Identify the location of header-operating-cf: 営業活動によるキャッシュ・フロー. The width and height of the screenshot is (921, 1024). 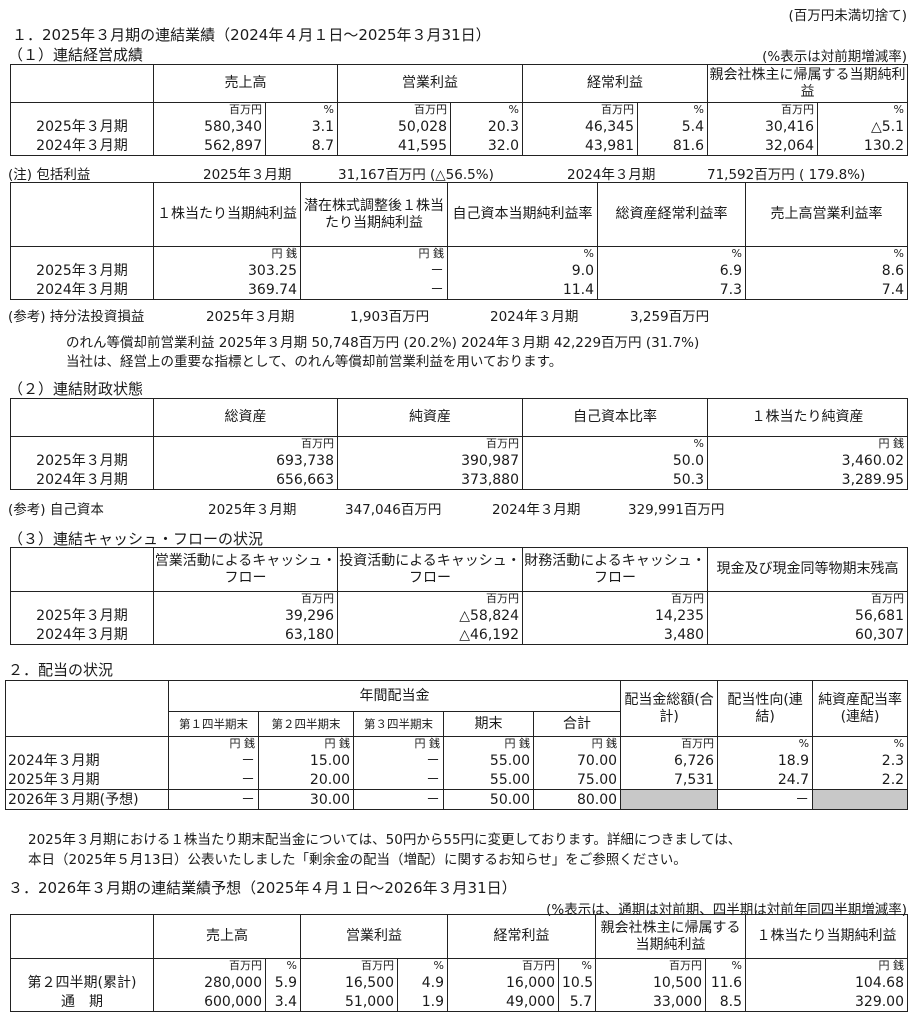
(245, 569).